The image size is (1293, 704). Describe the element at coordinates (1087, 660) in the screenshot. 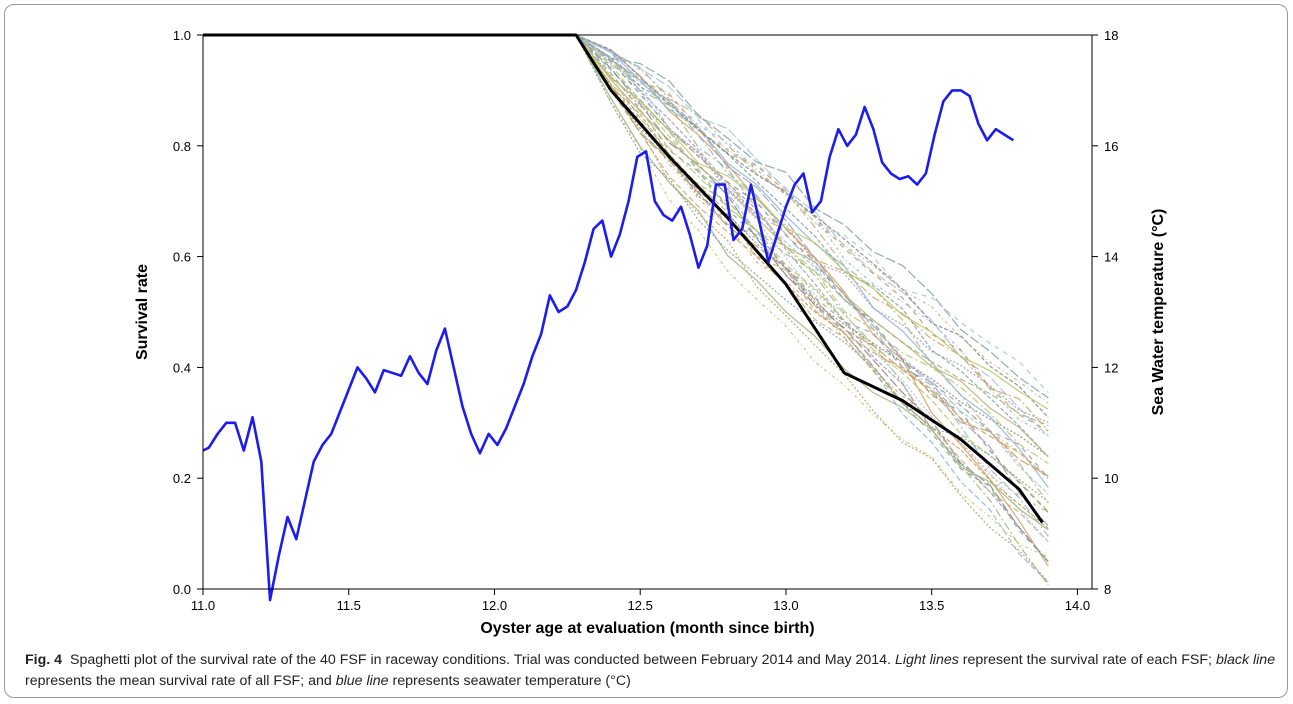

I see `caption-text-2: represent the survival rate of each FSF;` at that location.